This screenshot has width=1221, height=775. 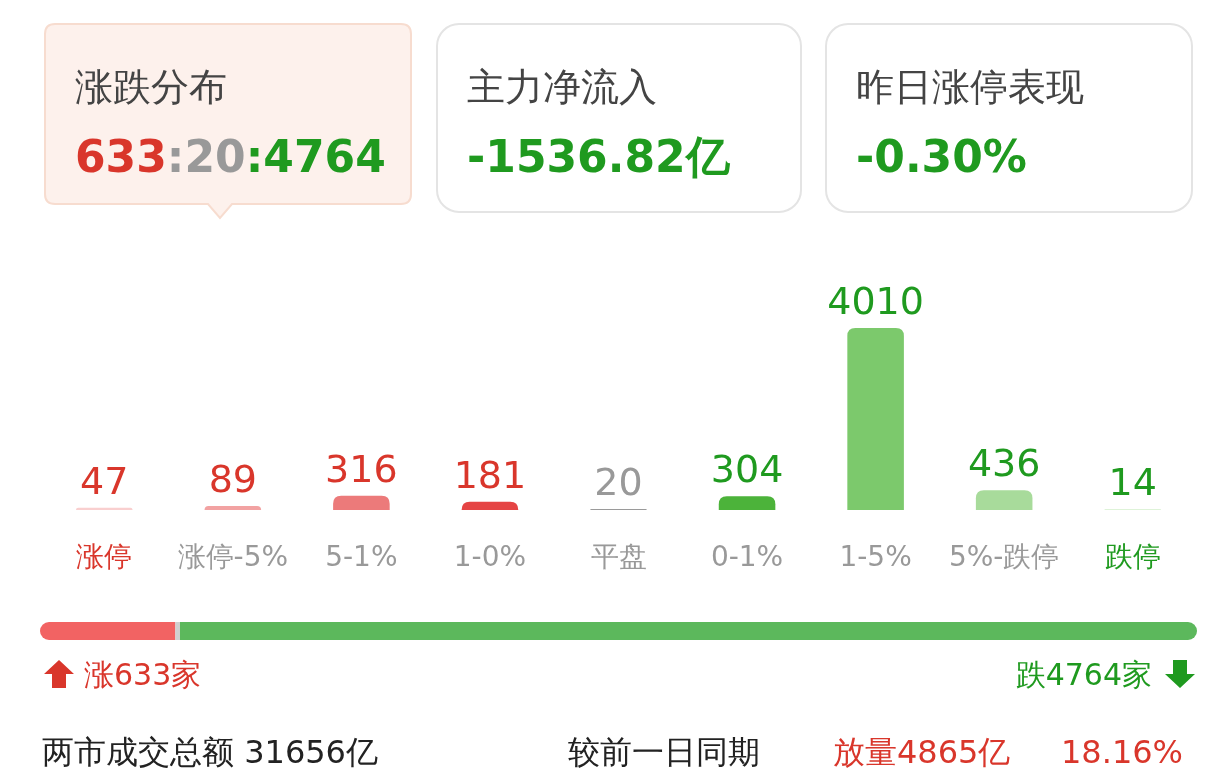 I want to click on x-tick-label: 5%-跌停, so click(x=1004, y=556).